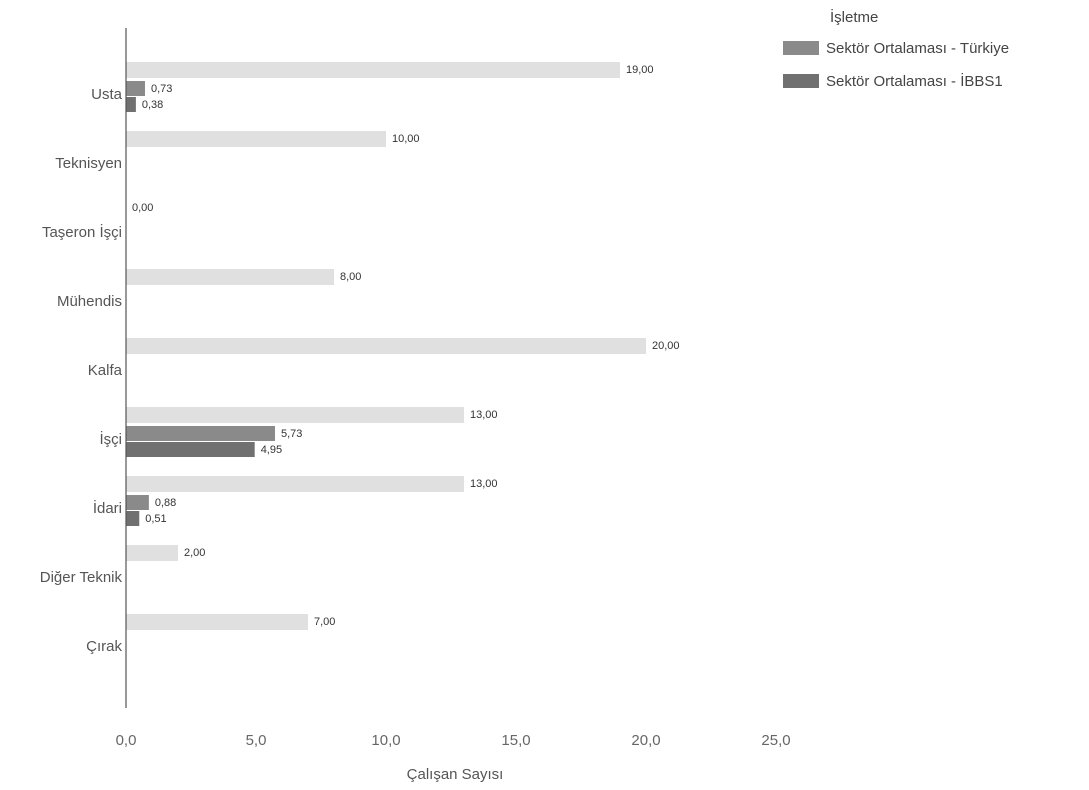 The height and width of the screenshot is (790, 1089). I want to click on category-label-idari: İdari, so click(107, 508).